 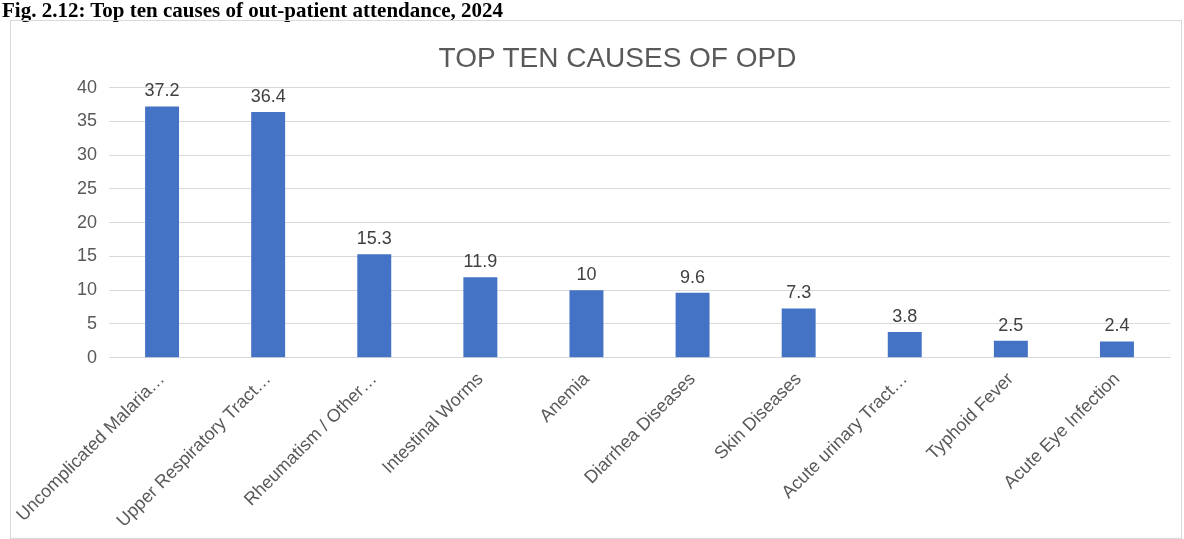 I want to click on y-tick-label: 40, so click(x=87, y=86).